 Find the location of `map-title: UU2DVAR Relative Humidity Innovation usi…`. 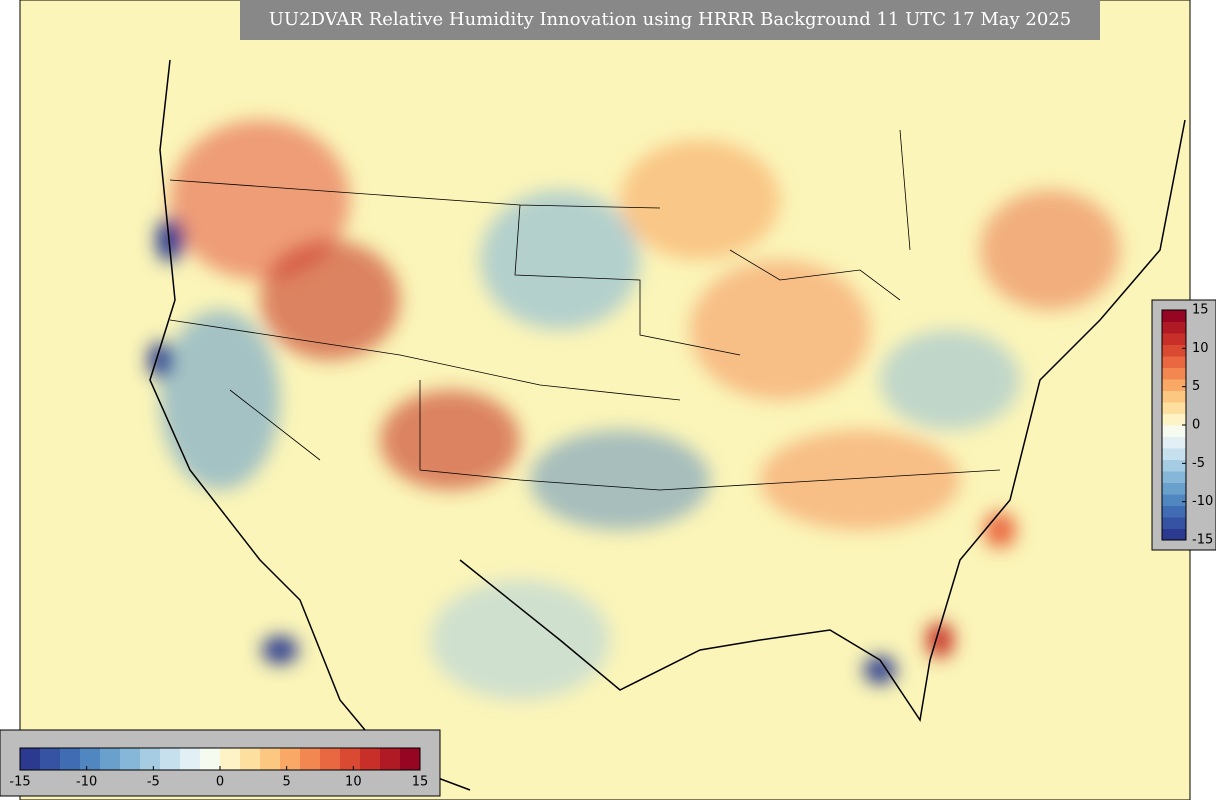

map-title: UU2DVAR Relative Humidity Innovation usi… is located at coordinates (670, 19).